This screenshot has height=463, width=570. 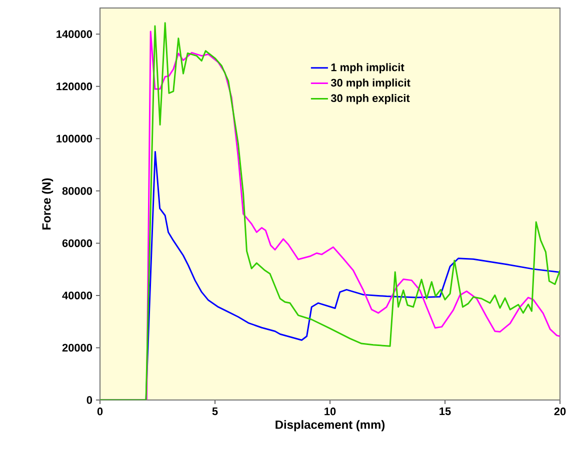 What do you see at coordinates (100, 412) in the screenshot?
I see `x-tick-label: 0` at bounding box center [100, 412].